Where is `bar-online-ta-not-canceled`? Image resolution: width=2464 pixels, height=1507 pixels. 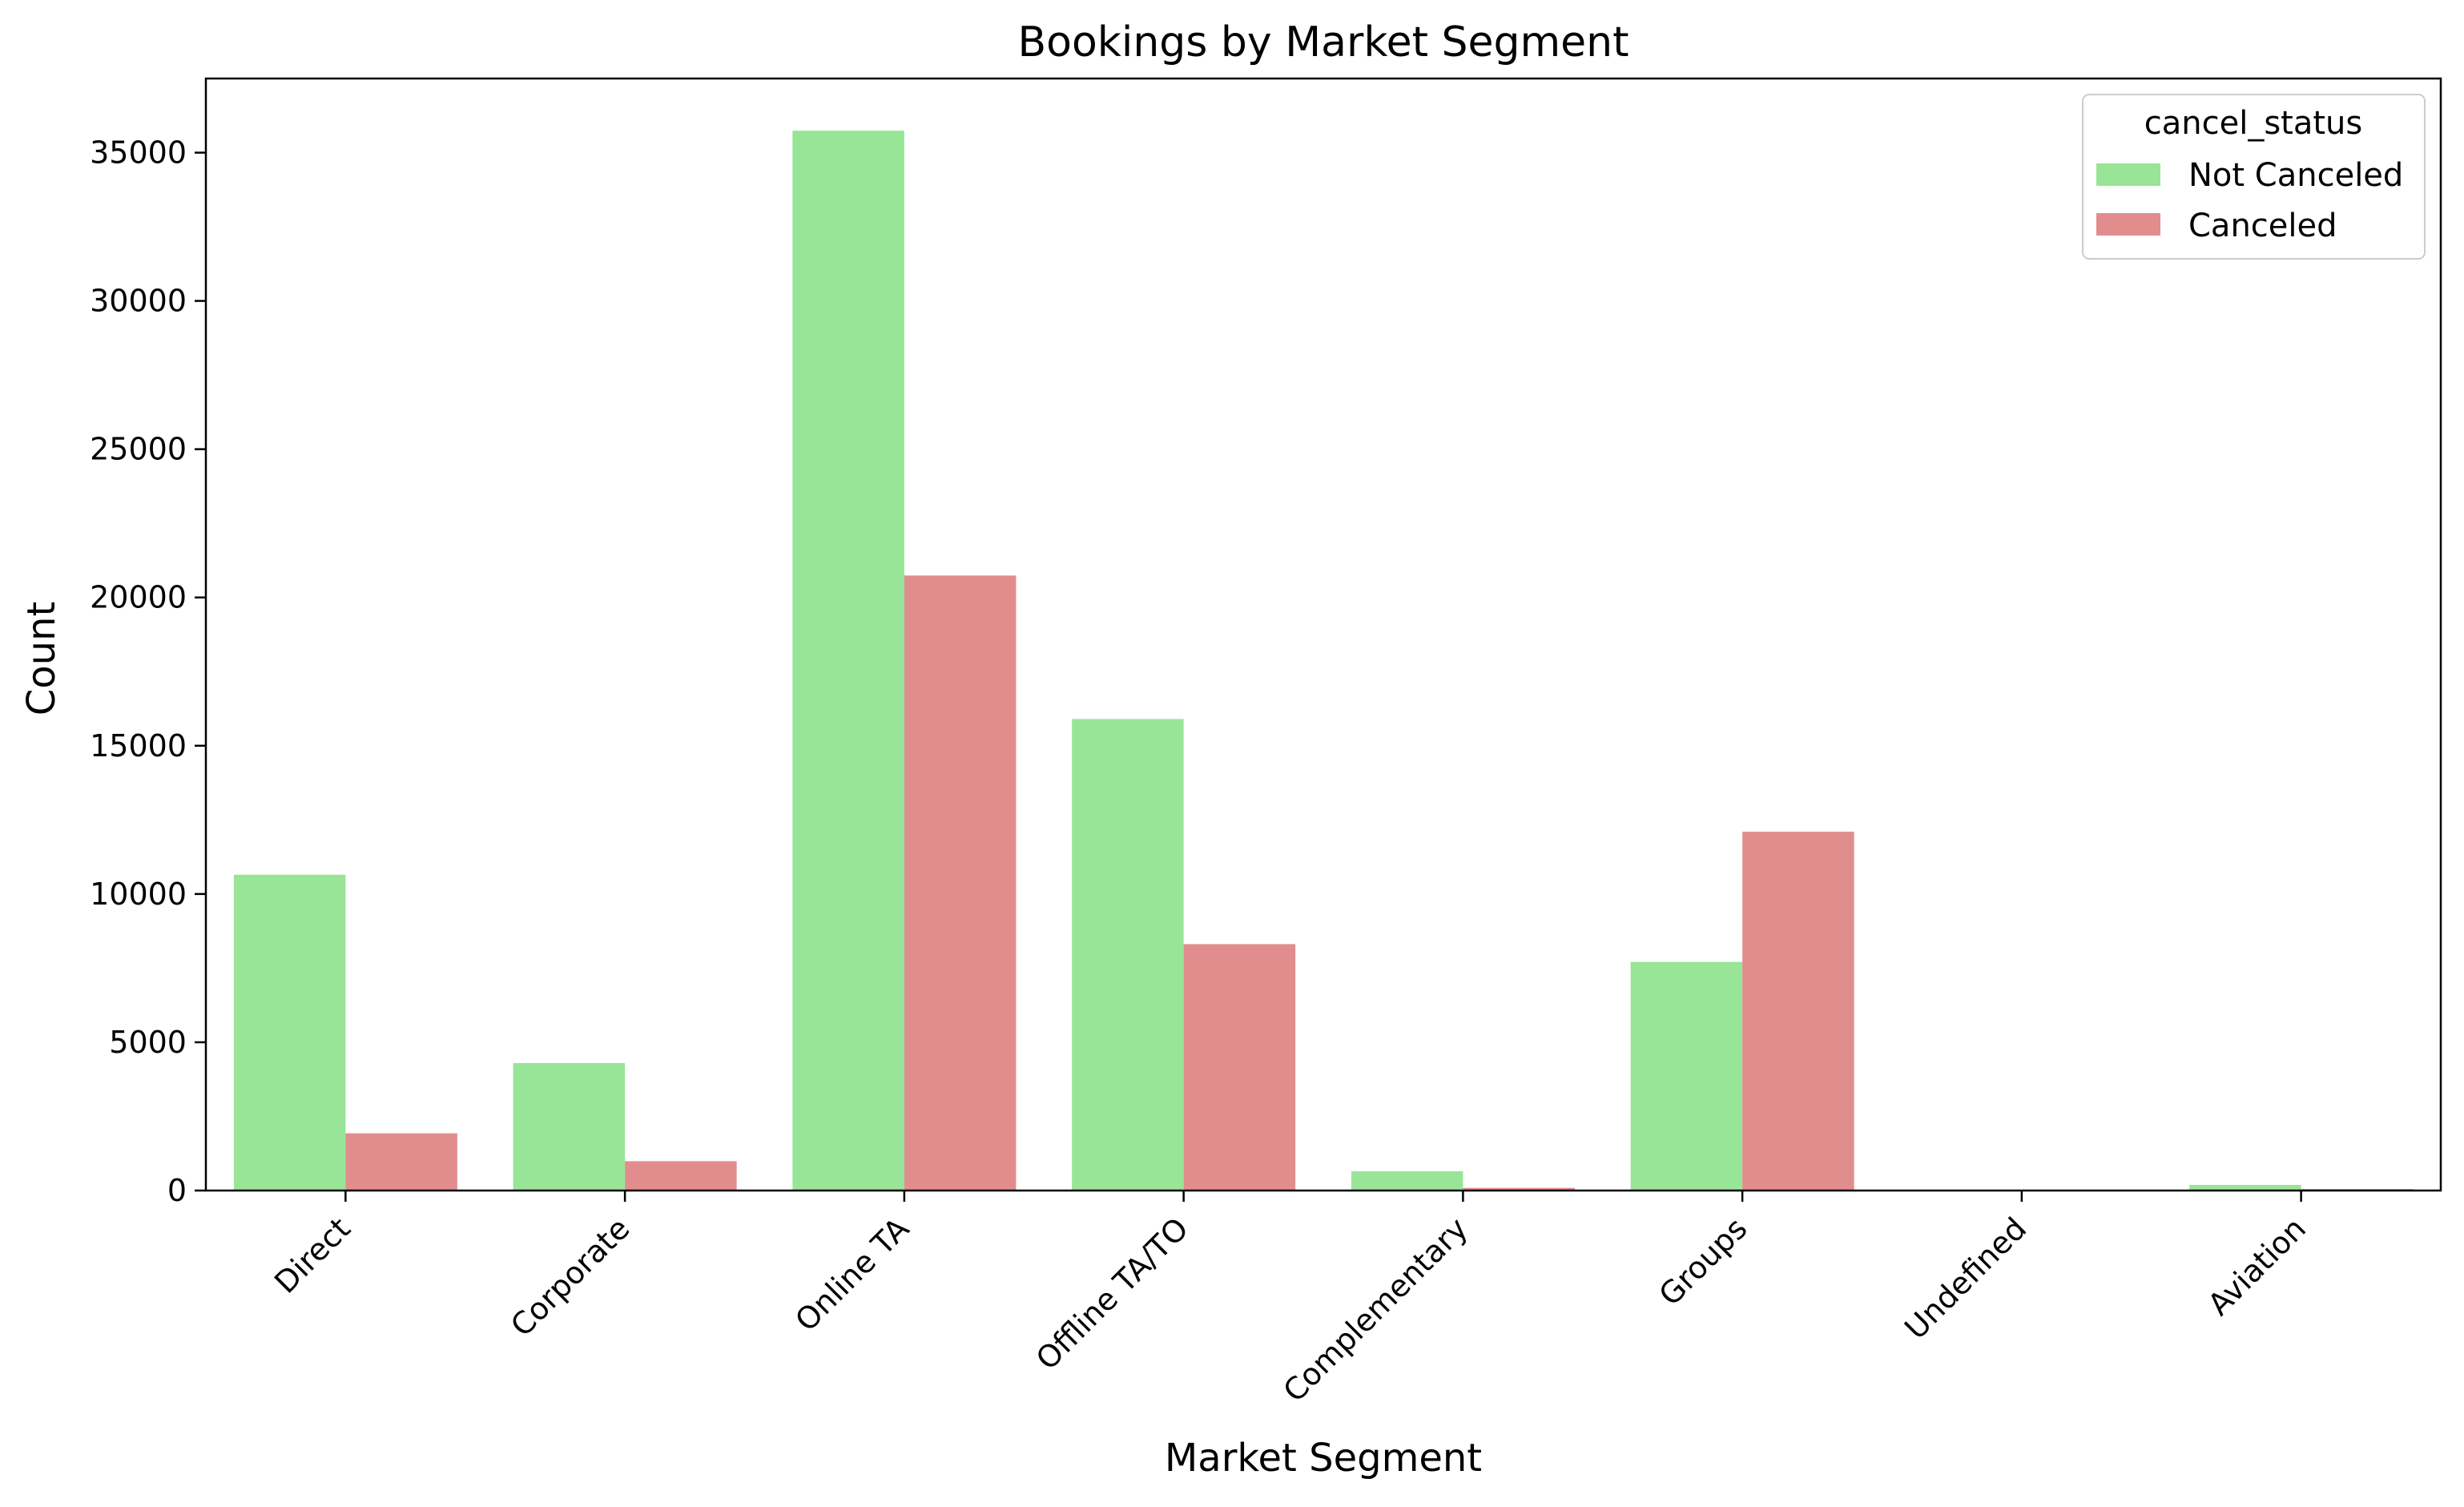
bar-online-ta-not-canceled is located at coordinates (848, 661).